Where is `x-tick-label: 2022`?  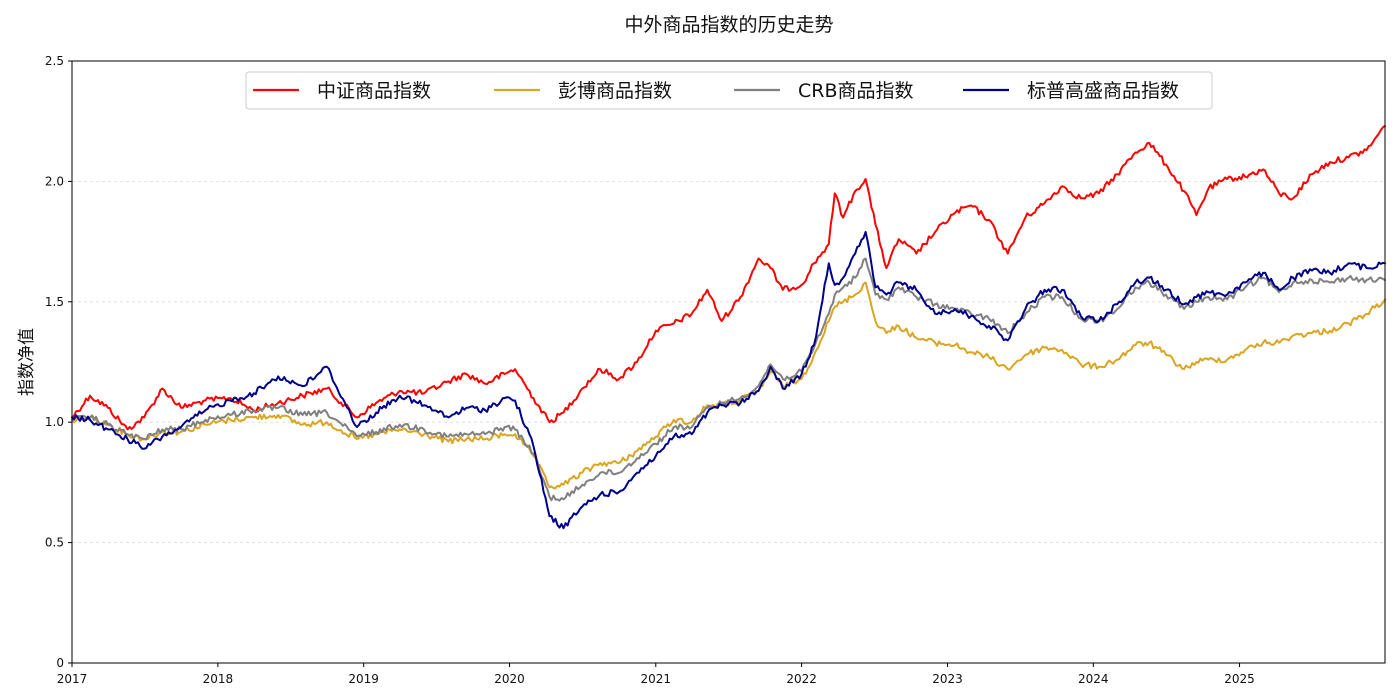 x-tick-label: 2022 is located at coordinates (801, 679).